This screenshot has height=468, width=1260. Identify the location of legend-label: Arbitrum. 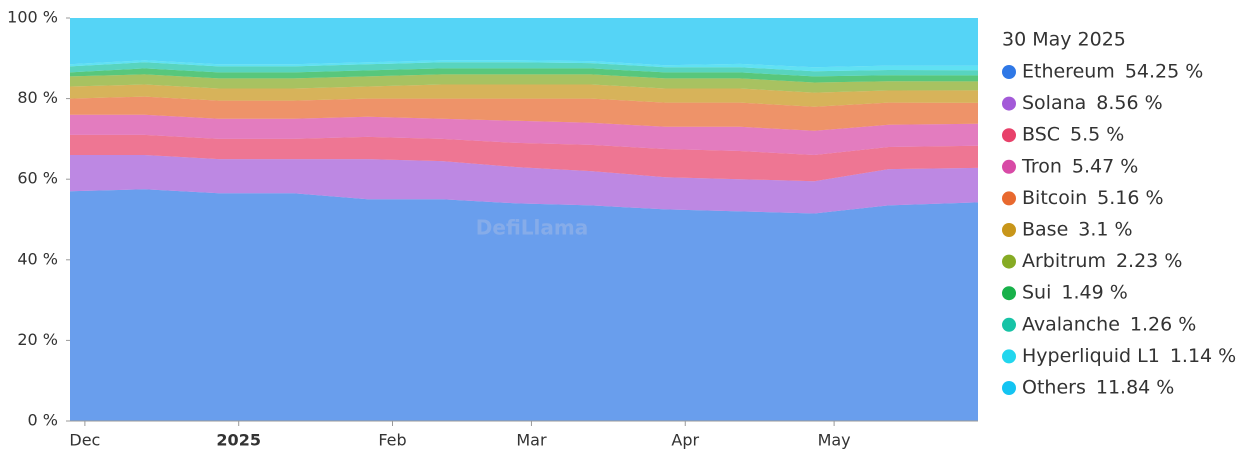
(1064, 261).